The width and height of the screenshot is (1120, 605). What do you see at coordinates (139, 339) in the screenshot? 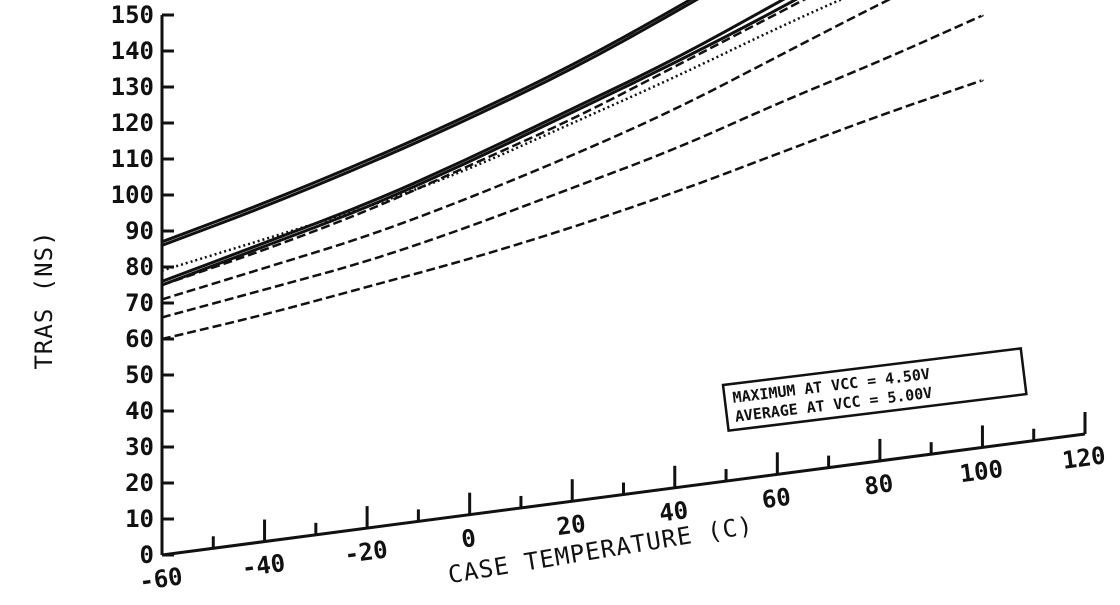
I see `y-tick-label-60: 60` at bounding box center [139, 339].